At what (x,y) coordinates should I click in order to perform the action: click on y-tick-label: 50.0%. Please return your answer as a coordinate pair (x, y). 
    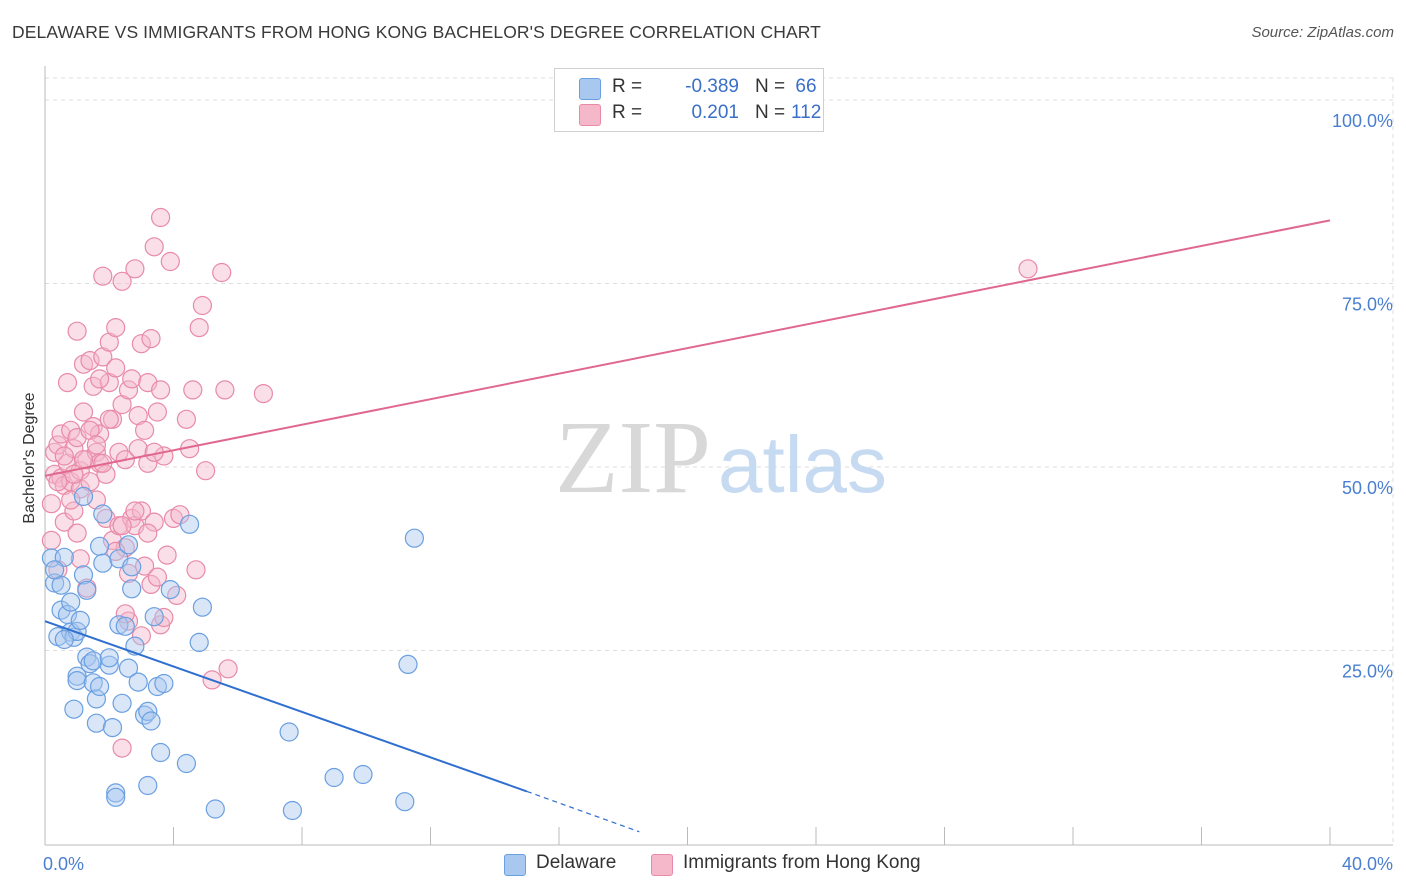
    Looking at the image, I should click on (1367, 488).